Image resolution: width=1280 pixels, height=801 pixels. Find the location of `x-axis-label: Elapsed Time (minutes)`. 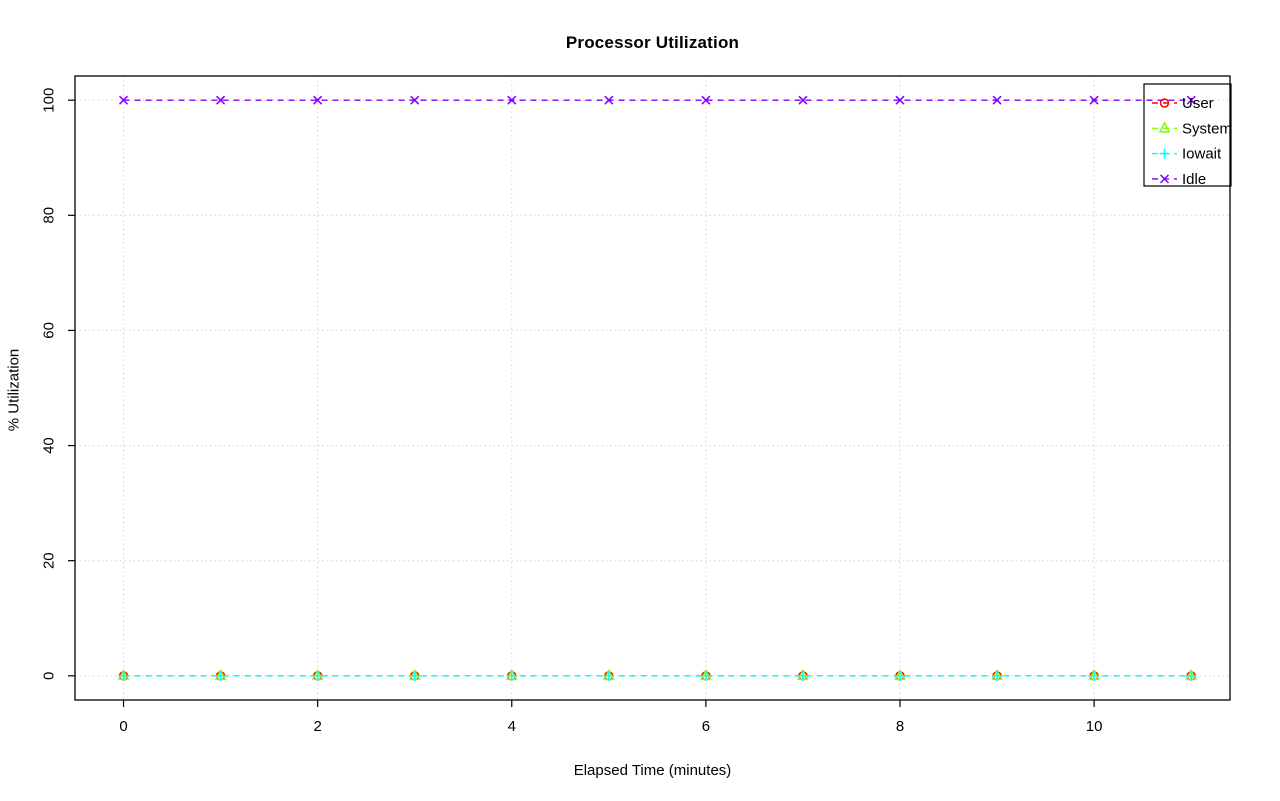

x-axis-label: Elapsed Time (minutes) is located at coordinates (652, 770).